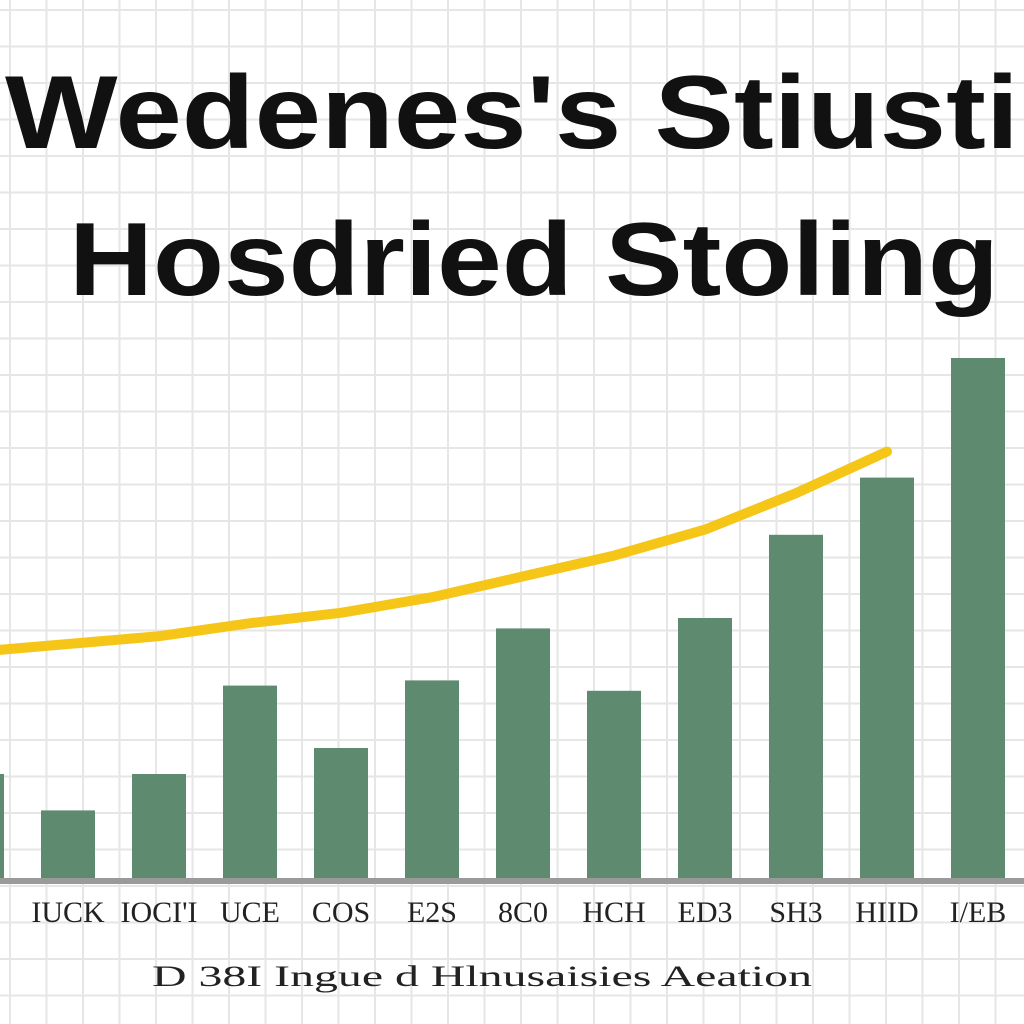 The height and width of the screenshot is (1024, 1024). I want to click on x-tick-label: COS, so click(341, 912).